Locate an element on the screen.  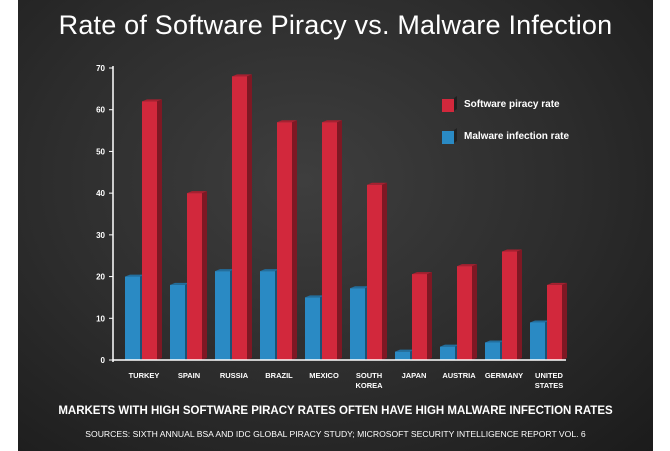
x-tick-label: JAPAN is located at coordinates (414, 375).